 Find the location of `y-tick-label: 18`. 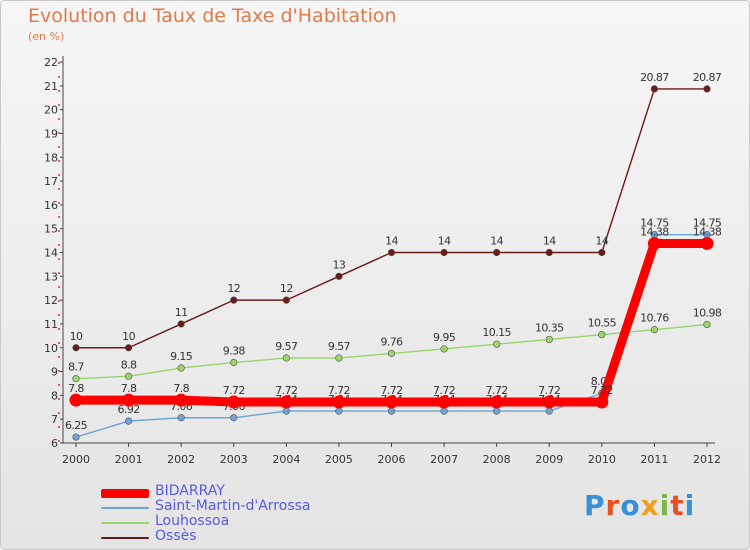

y-tick-label: 18 is located at coordinates (51, 157).